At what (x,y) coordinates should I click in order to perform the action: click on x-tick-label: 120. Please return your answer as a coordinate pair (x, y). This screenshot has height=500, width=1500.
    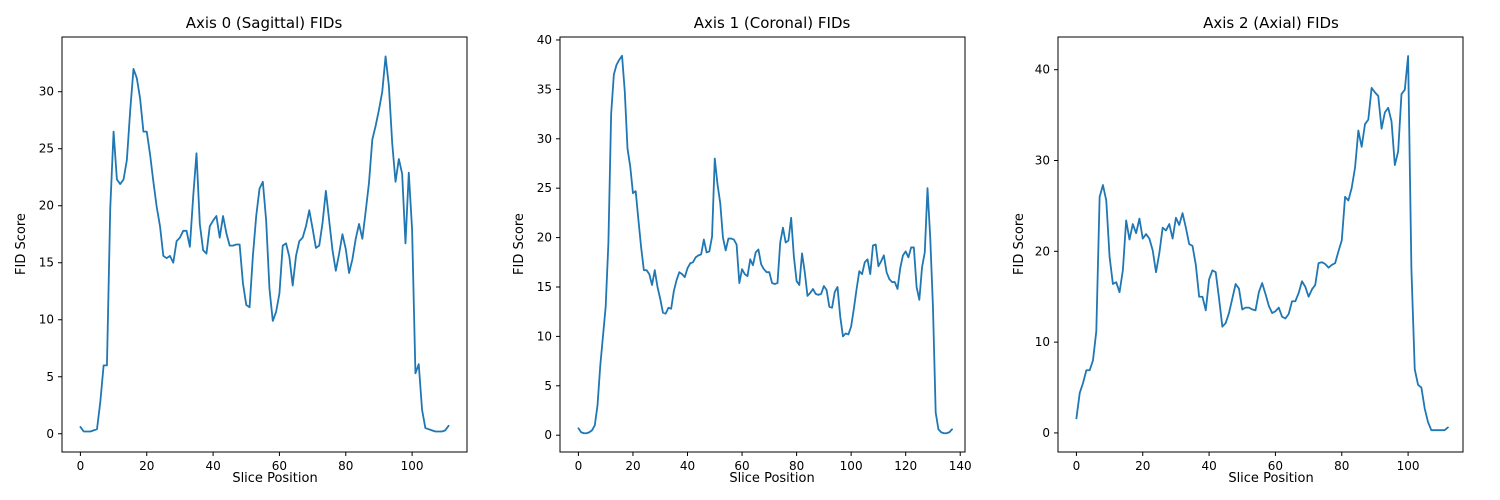
    Looking at the image, I should click on (905, 466).